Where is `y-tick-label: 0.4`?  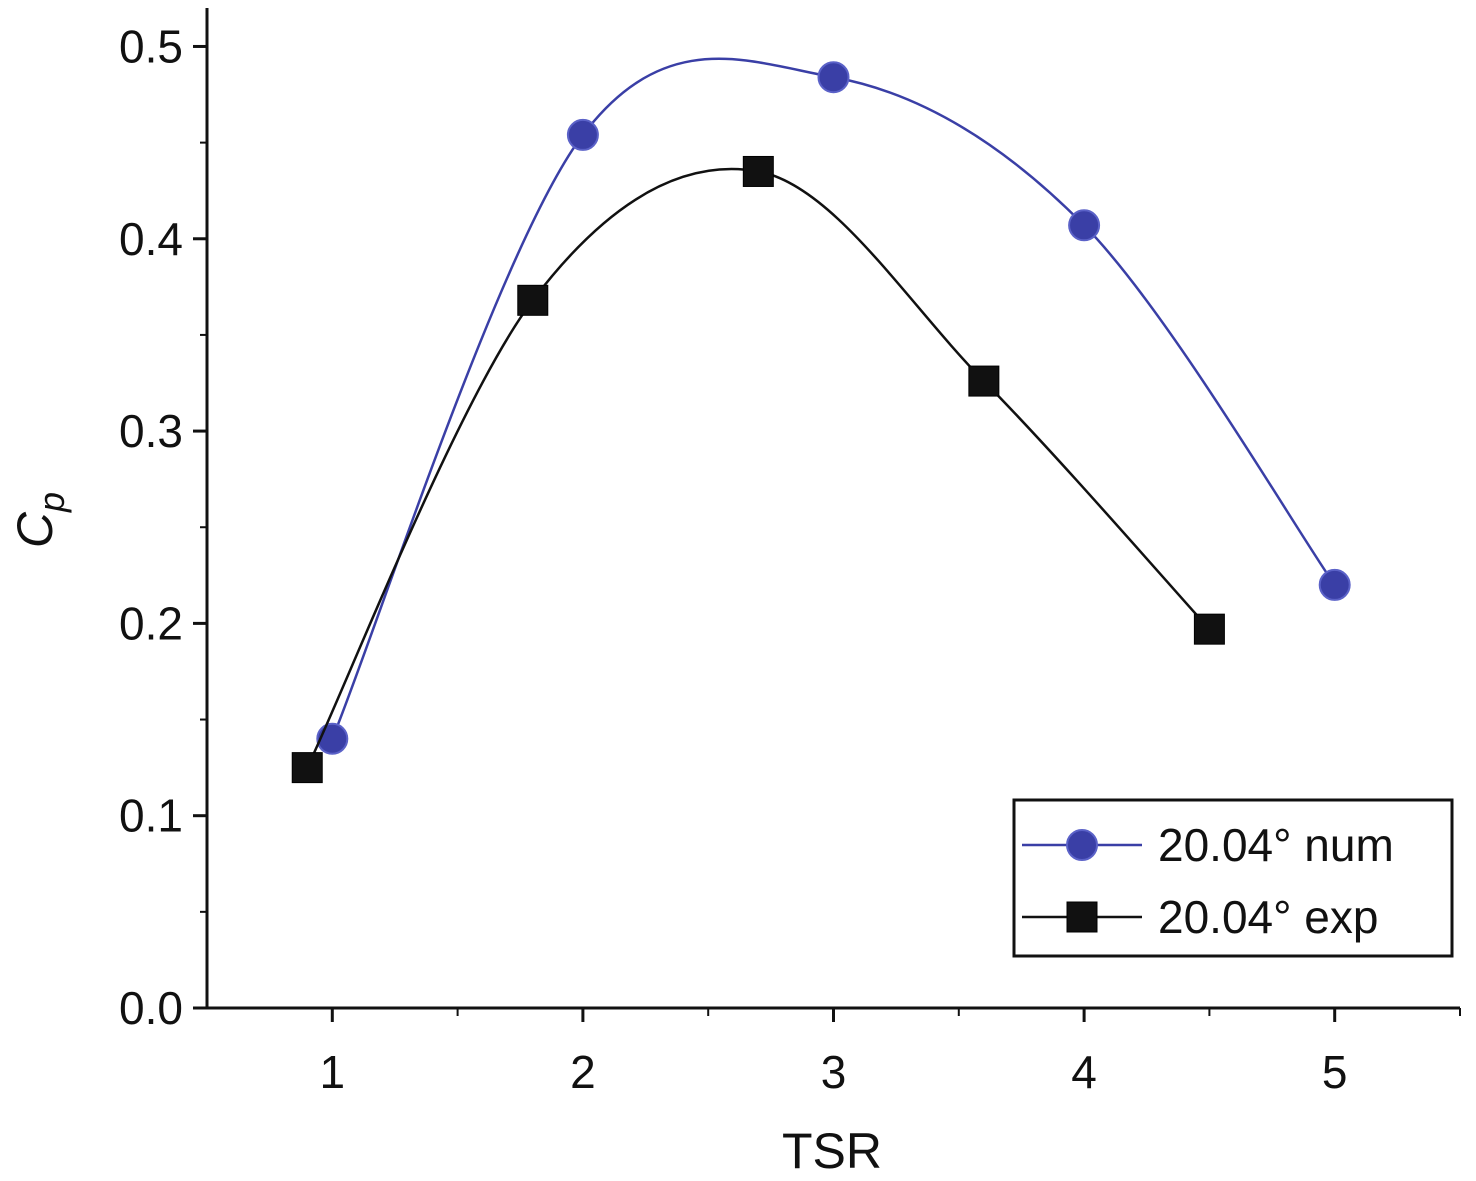 y-tick-label: 0.4 is located at coordinates (151, 239).